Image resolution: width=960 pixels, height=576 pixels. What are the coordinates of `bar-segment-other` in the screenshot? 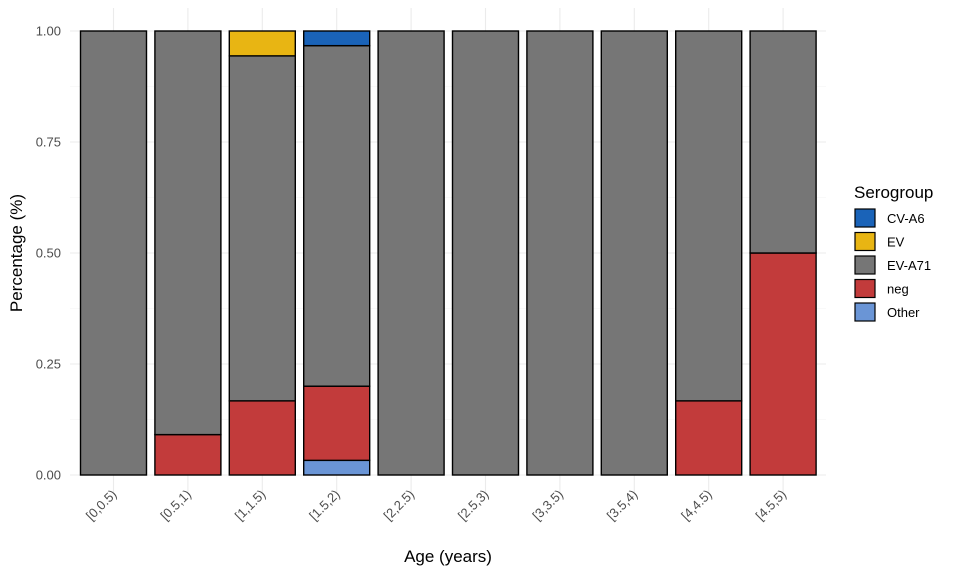 It's located at (337, 467).